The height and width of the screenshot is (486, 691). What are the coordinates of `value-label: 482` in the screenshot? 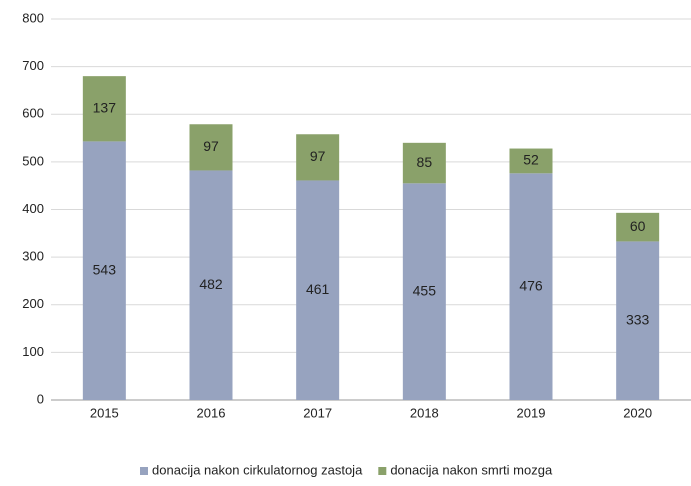 It's located at (211, 284).